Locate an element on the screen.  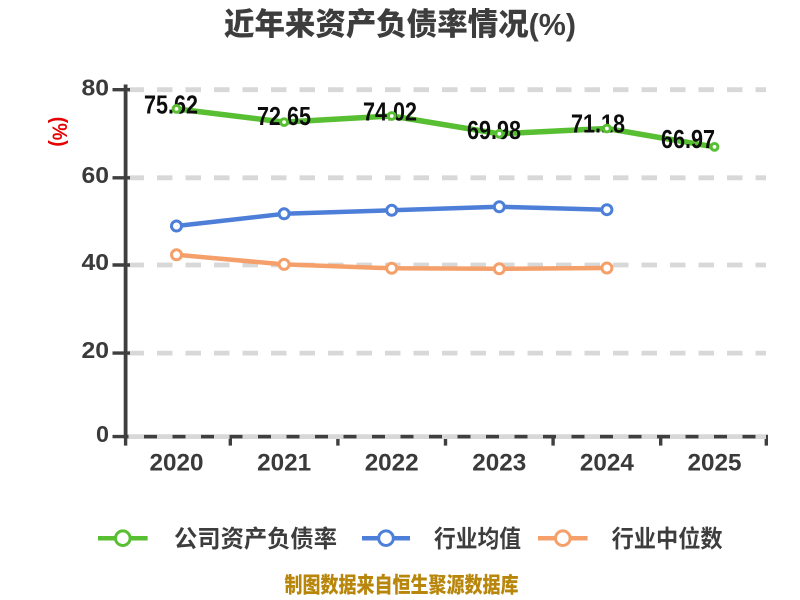
svg-text: 近年来资产负债率情况(%) is located at coordinates (400, 24).